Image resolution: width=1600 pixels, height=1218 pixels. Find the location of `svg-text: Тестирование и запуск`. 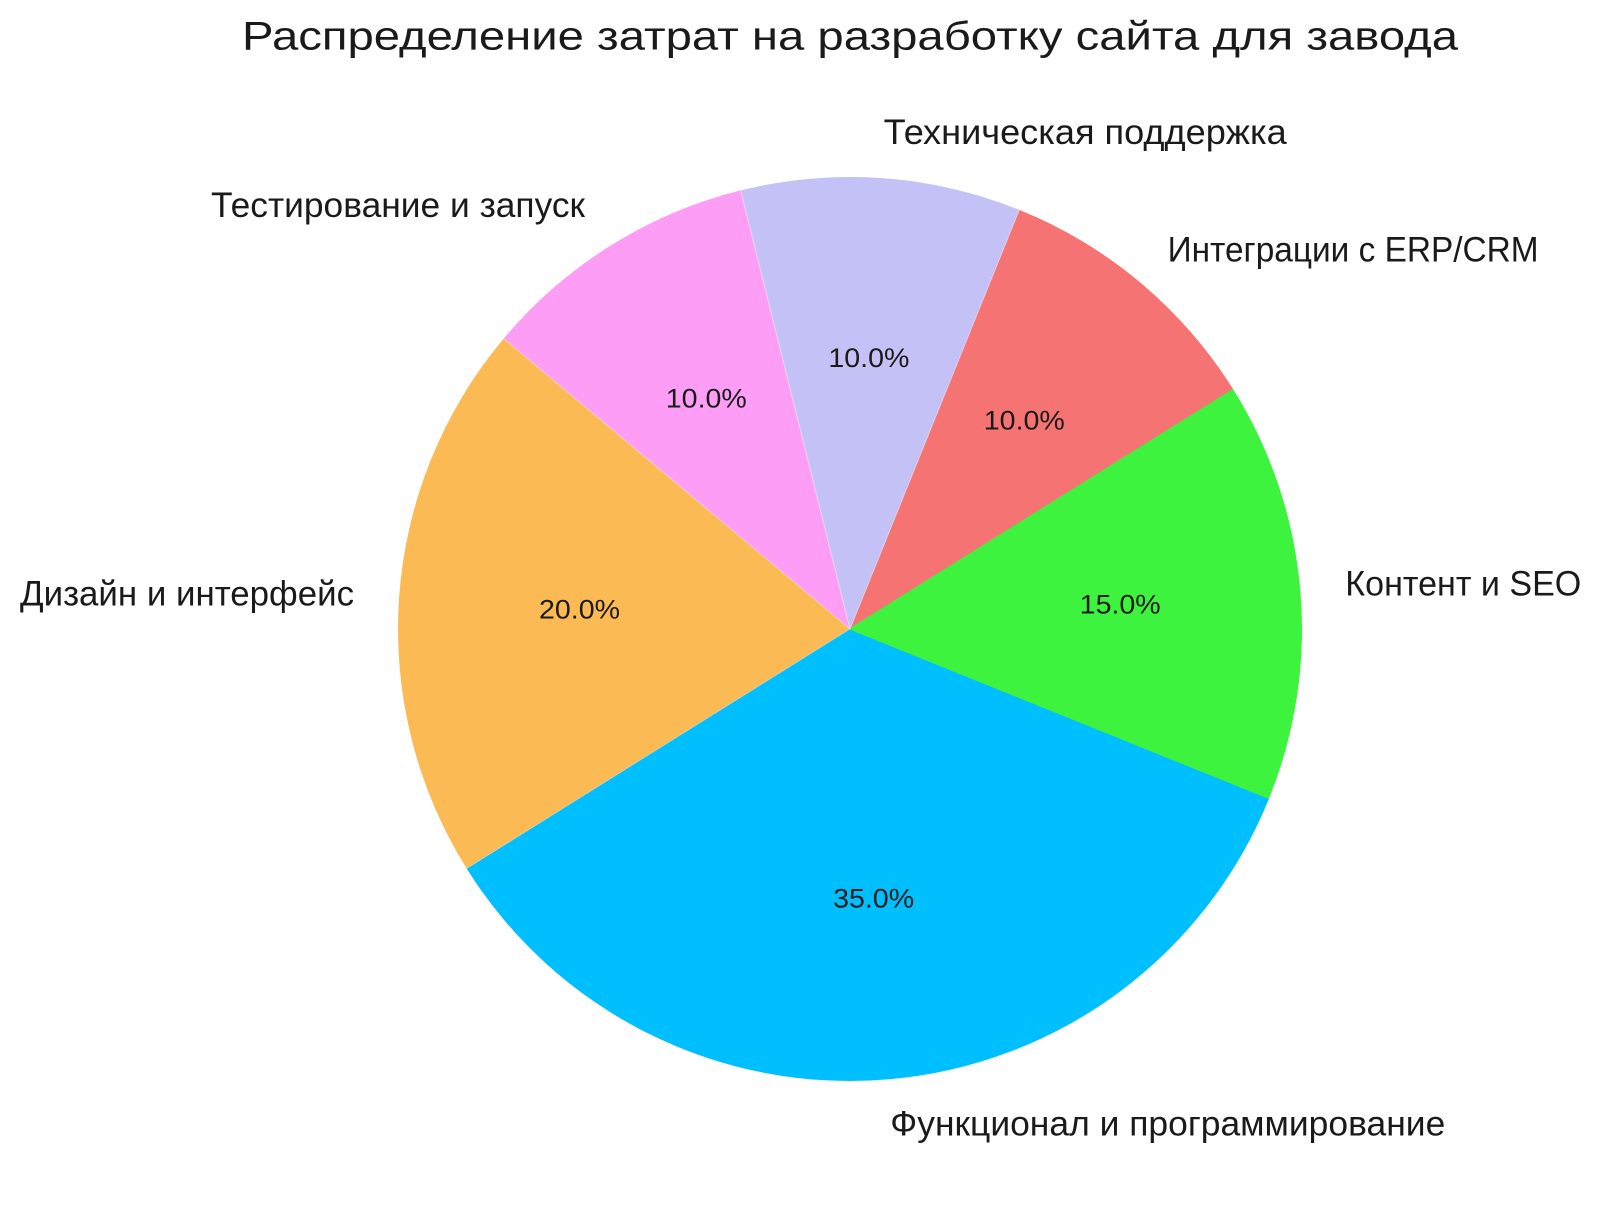

svg-text: Тестирование и запуск is located at coordinates (398, 205).